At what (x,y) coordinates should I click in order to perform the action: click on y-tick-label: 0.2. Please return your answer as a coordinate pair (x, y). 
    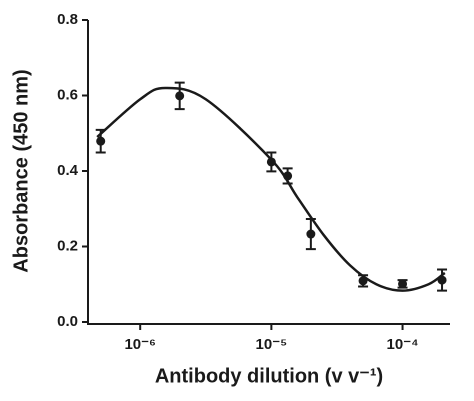
    Looking at the image, I should click on (67, 245).